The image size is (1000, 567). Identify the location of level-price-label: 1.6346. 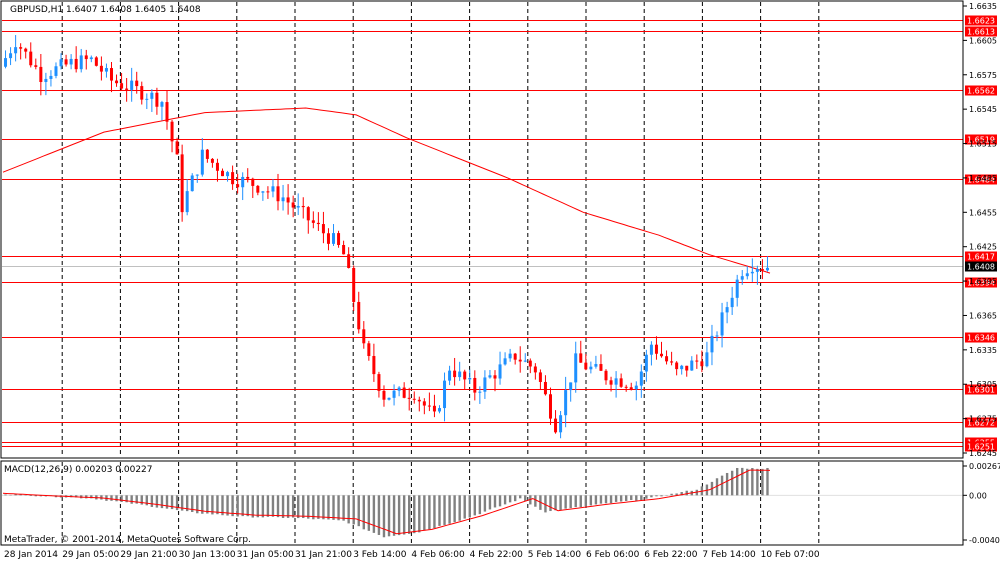
(981, 338).